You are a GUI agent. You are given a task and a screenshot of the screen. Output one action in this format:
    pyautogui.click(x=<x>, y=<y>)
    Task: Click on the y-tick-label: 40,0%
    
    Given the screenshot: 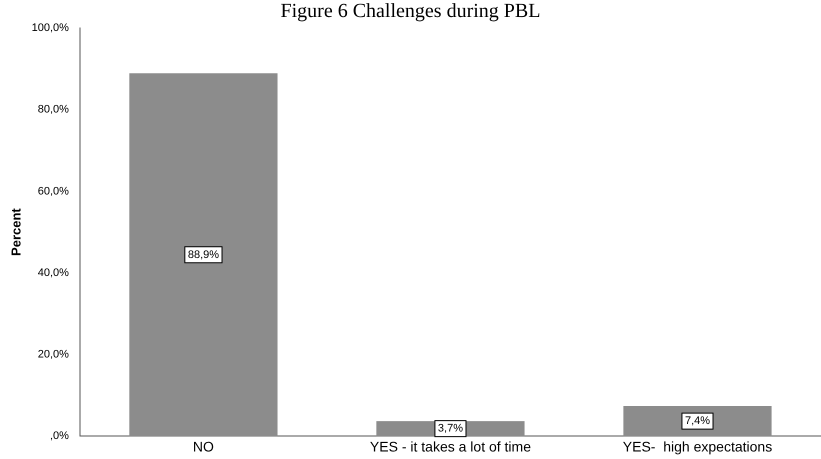 What is the action you would take?
    pyautogui.click(x=54, y=272)
    